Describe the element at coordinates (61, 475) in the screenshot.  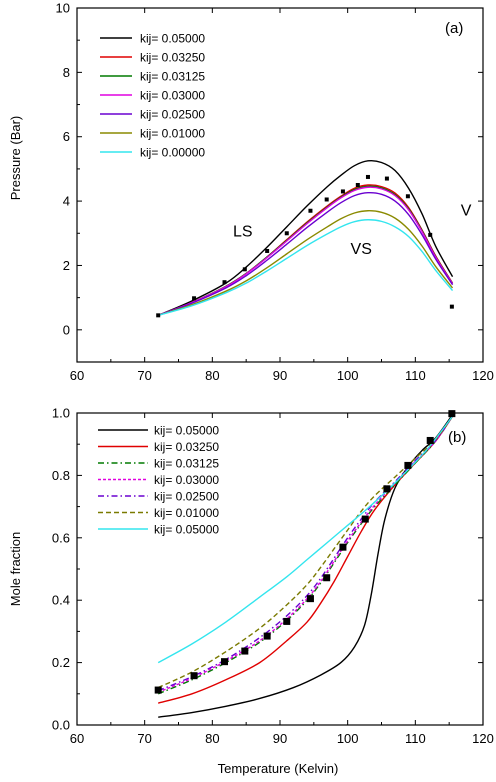
I see `y-tick-label: 0.8` at that location.